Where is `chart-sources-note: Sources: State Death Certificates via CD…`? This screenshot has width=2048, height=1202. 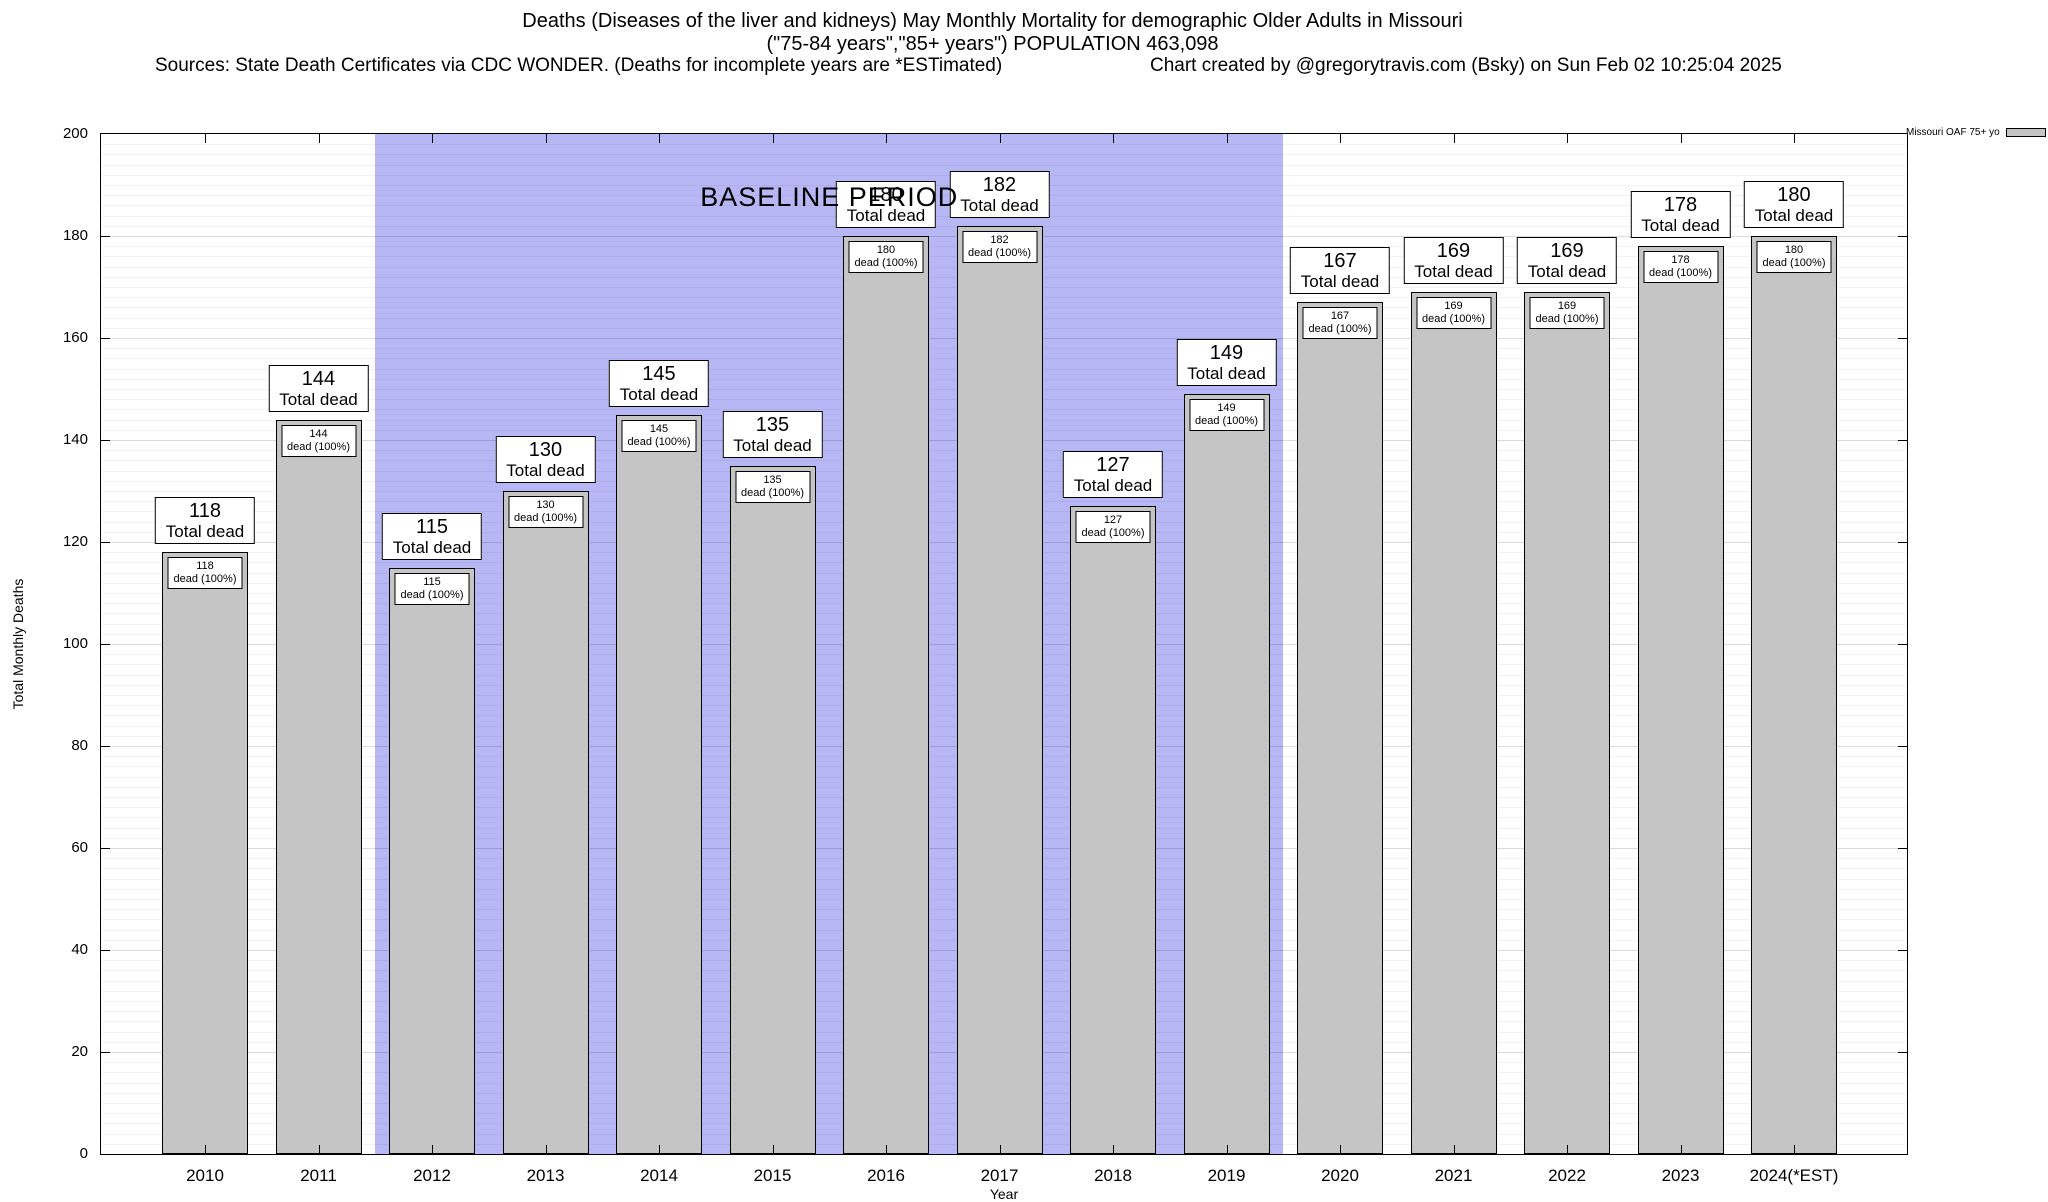
chart-sources-note: Sources: State Death Certificates via CD… is located at coordinates (579, 65).